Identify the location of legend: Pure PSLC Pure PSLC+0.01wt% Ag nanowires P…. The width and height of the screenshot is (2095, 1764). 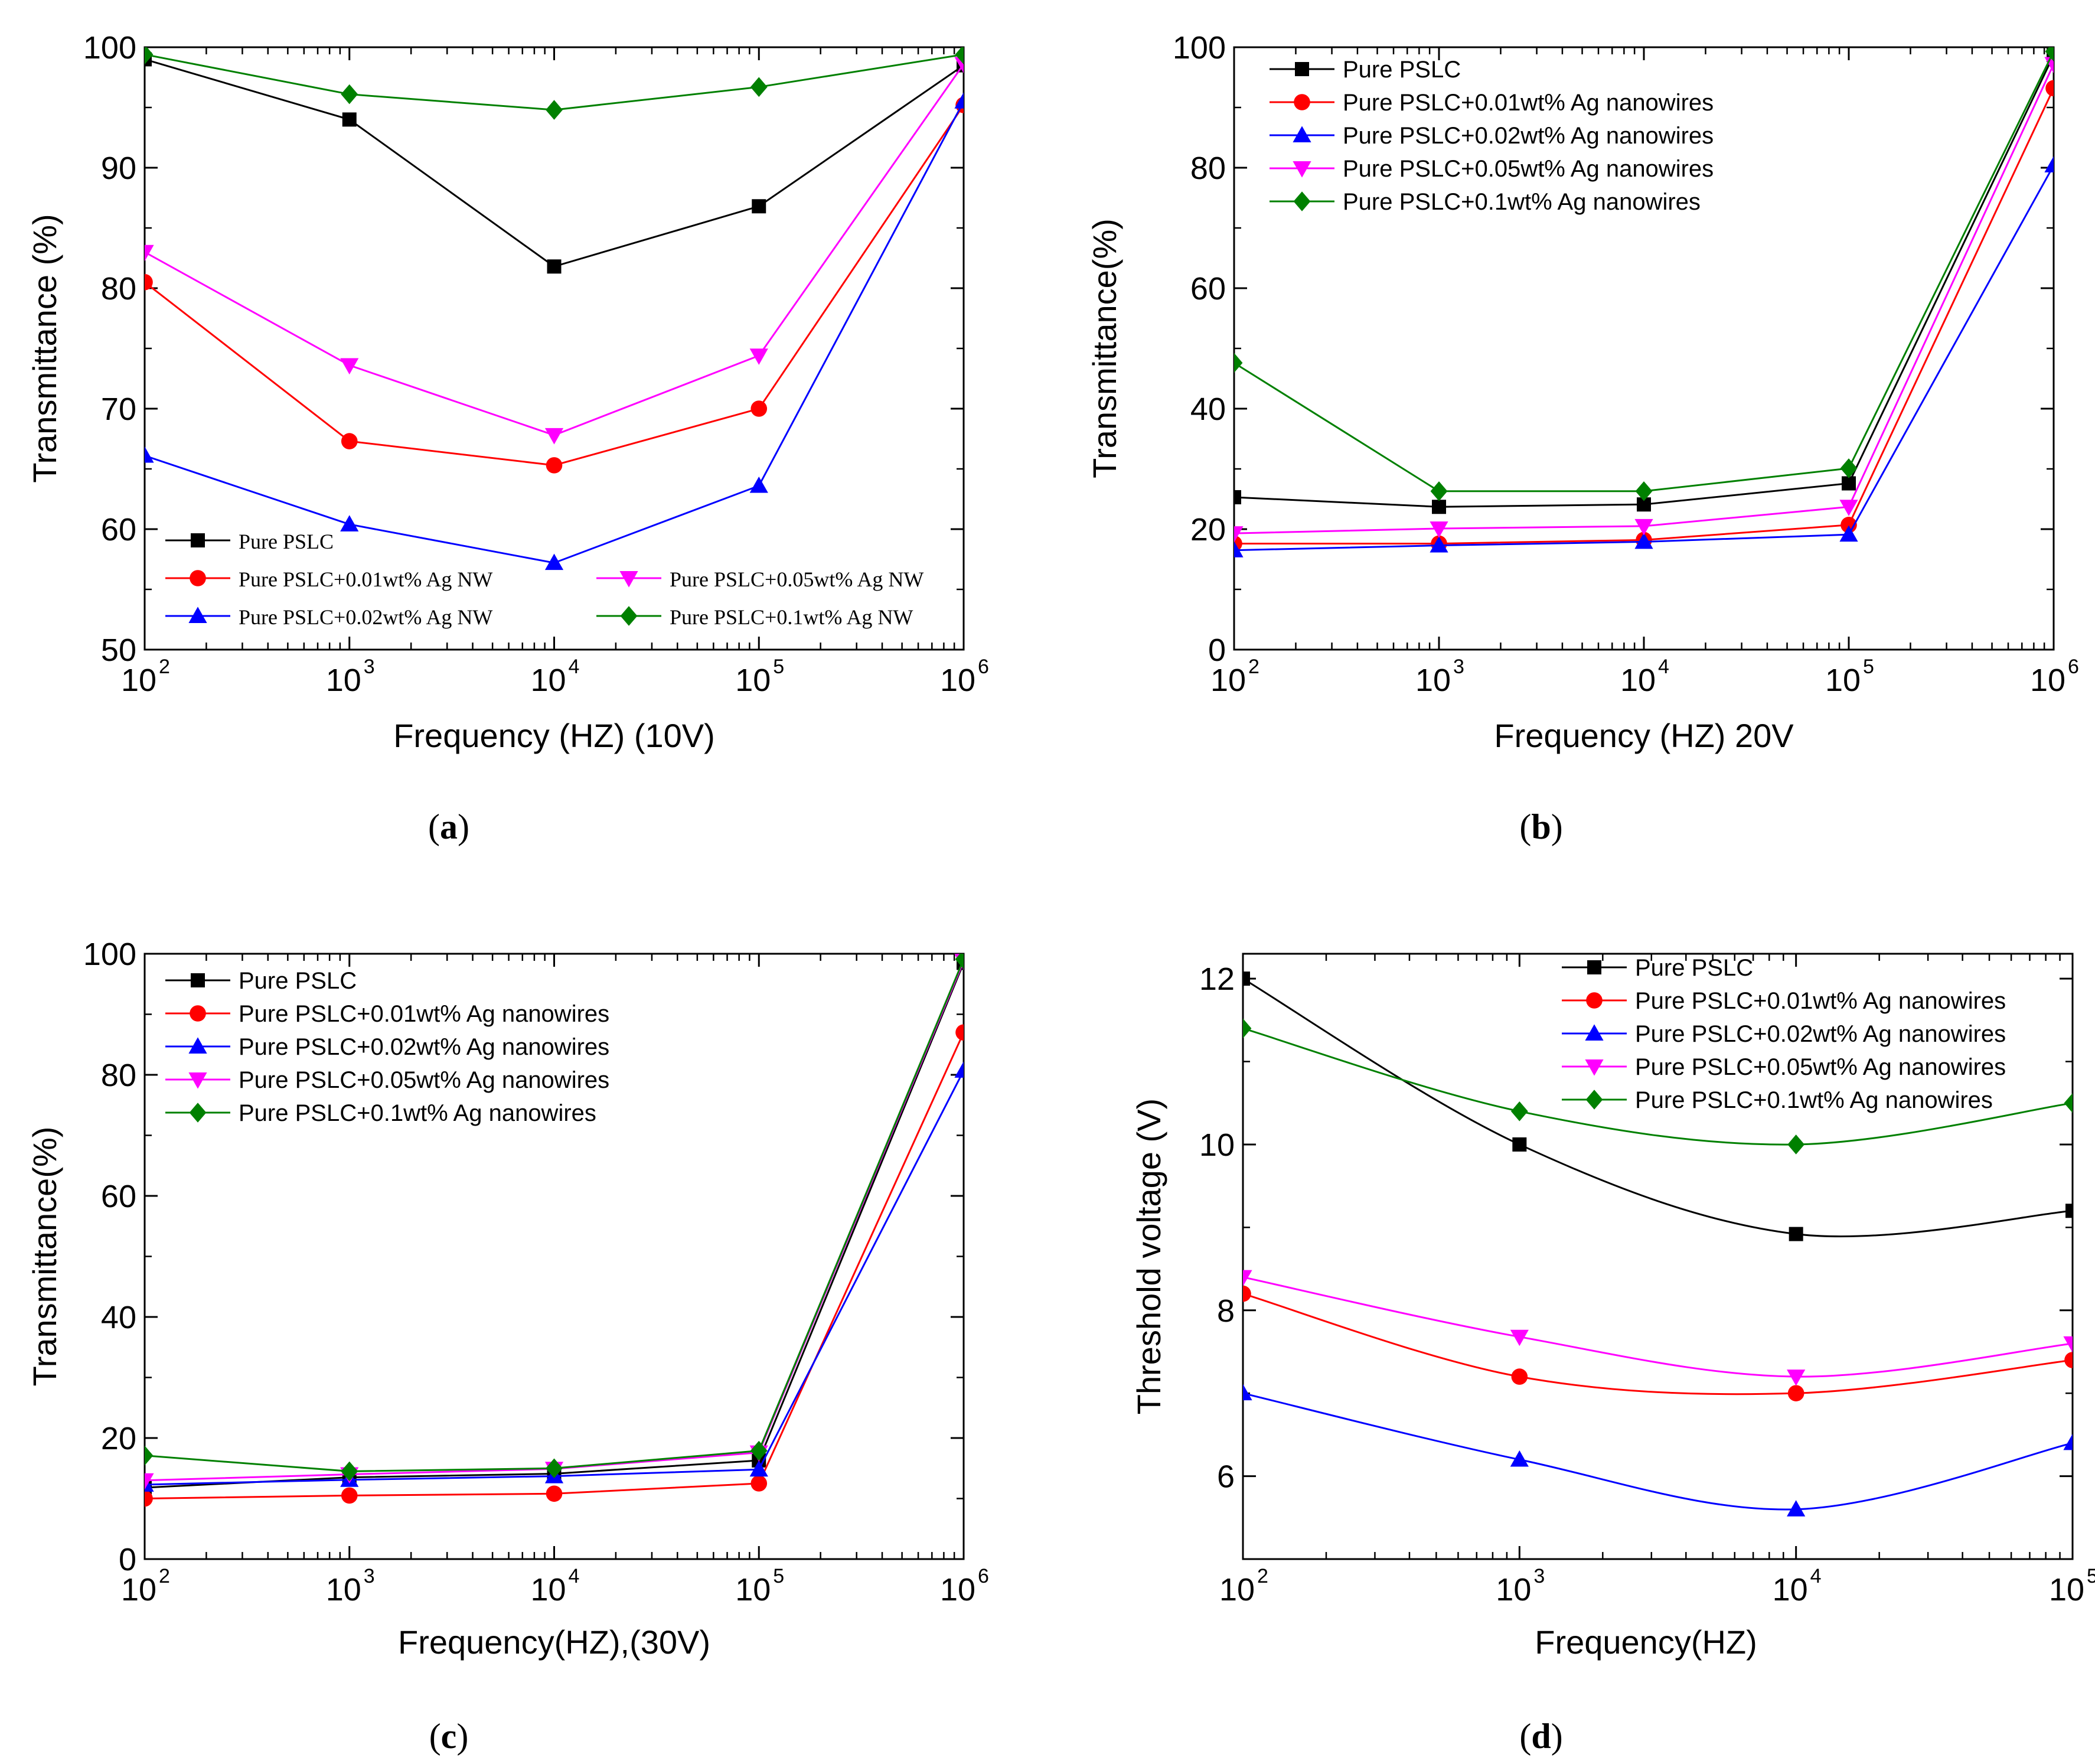
(1492, 136).